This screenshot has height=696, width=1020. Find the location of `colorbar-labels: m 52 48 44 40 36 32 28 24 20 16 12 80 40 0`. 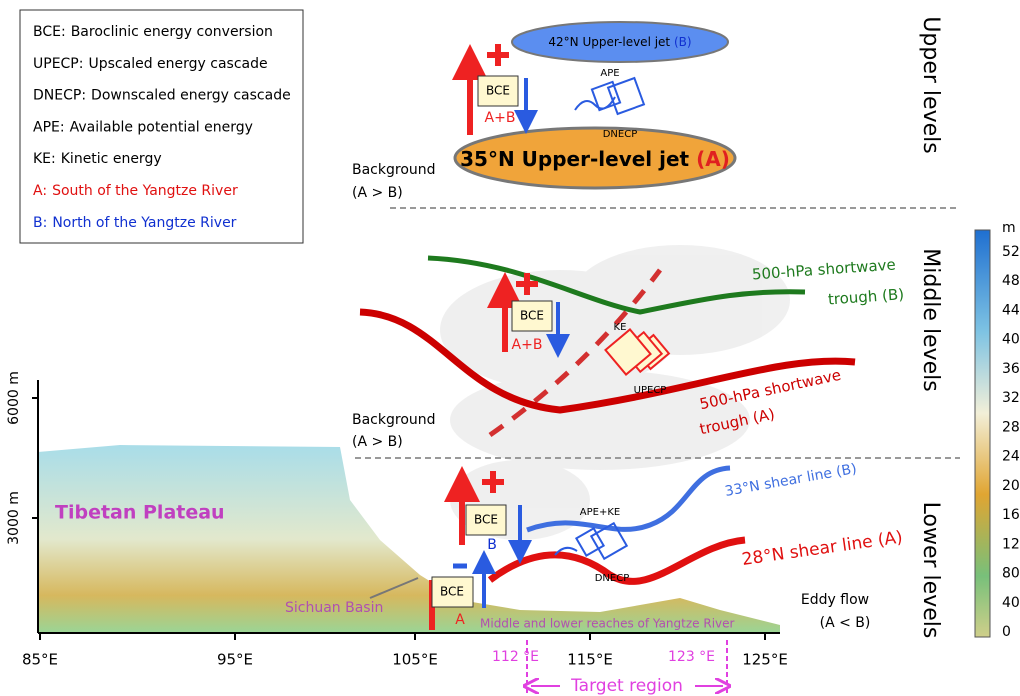

colorbar-labels: m 52 48 44 40 36 32 28 24 20 16 12 80 40 0 is located at coordinates (1011, 430).